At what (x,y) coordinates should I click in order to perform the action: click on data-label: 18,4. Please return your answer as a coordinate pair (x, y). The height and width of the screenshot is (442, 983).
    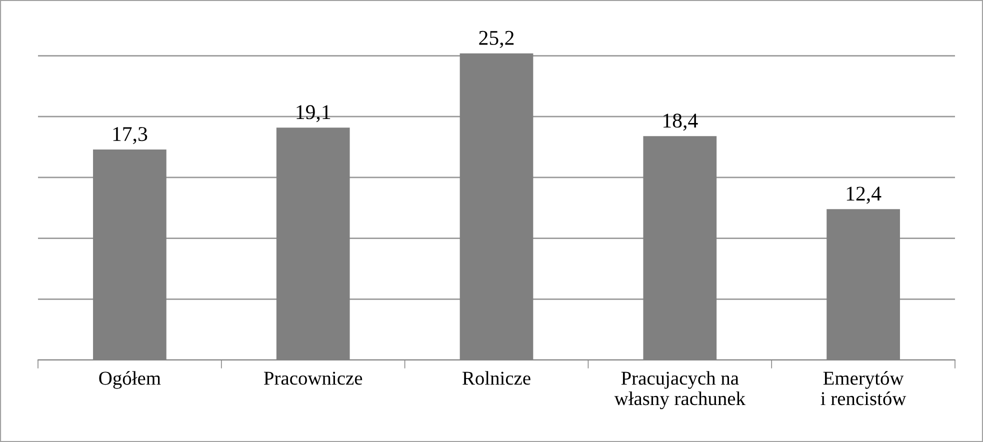
    Looking at the image, I should click on (681, 122).